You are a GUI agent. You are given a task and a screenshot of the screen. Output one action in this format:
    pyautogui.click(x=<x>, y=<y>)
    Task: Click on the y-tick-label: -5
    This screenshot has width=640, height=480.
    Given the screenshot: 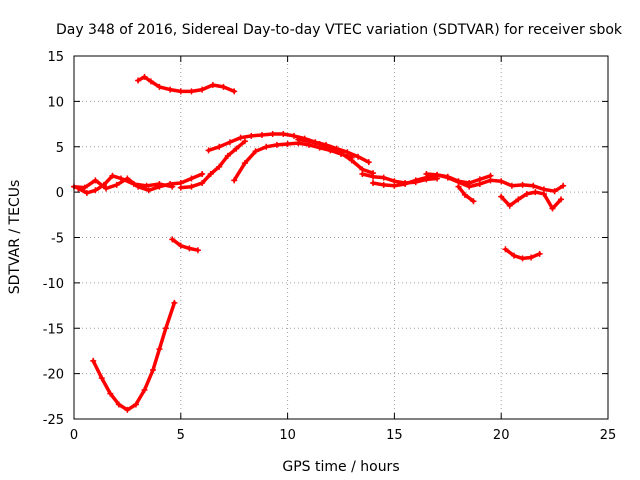 What is the action you would take?
    pyautogui.click(x=57, y=239)
    